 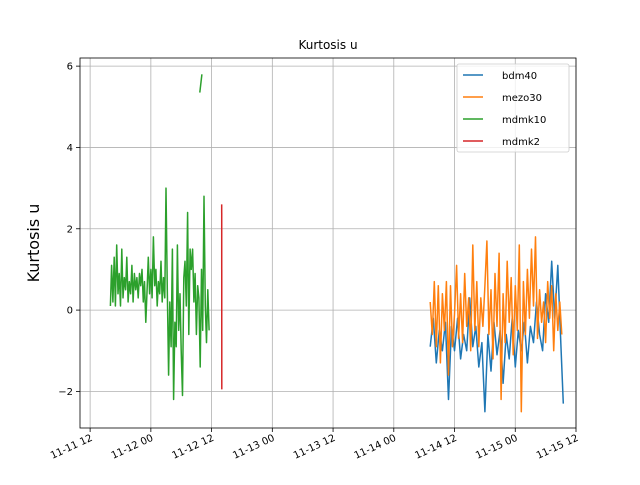 What do you see at coordinates (33, 243) in the screenshot?
I see `y-axis-label: Kurtosis u` at bounding box center [33, 243].